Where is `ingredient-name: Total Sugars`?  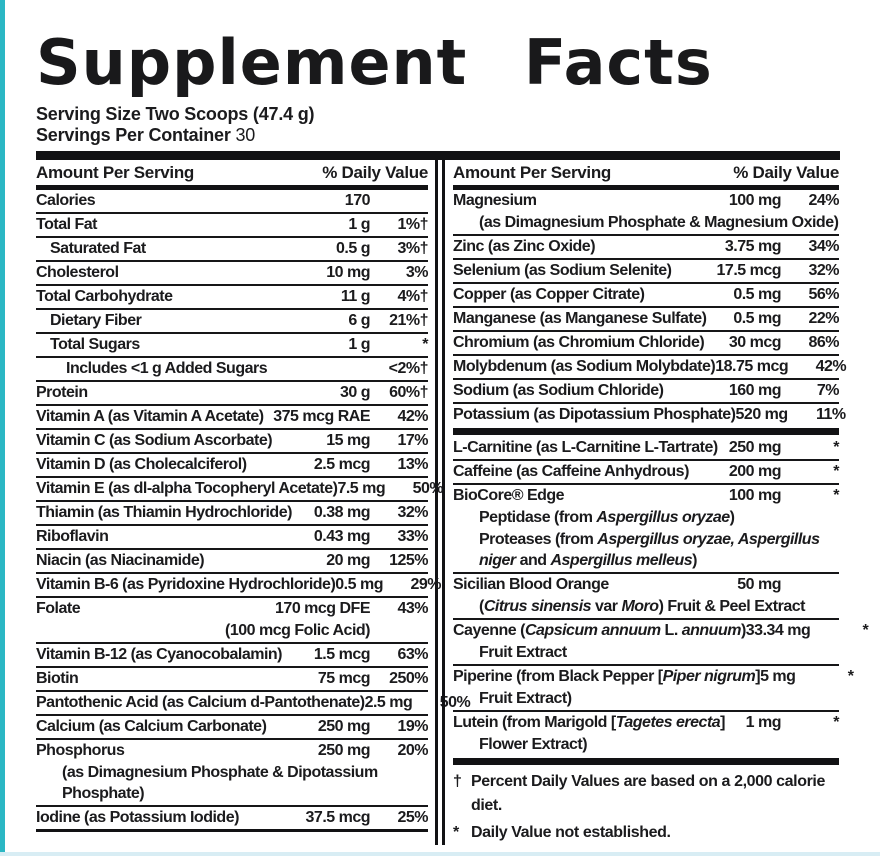 ingredient-name: Total Sugars is located at coordinates (95, 344).